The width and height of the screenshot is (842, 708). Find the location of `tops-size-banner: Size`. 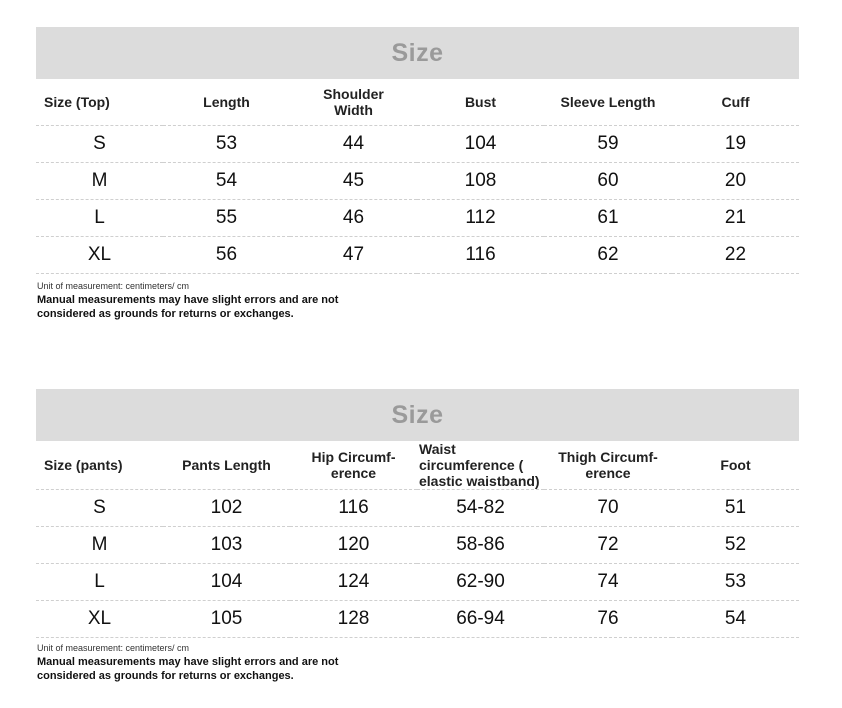

tops-size-banner: Size is located at coordinates (417, 53).